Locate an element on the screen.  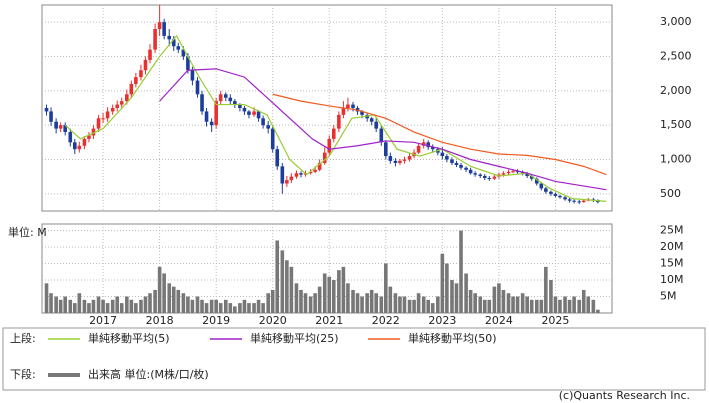
moving-average-line is located at coordinates (439, 134).